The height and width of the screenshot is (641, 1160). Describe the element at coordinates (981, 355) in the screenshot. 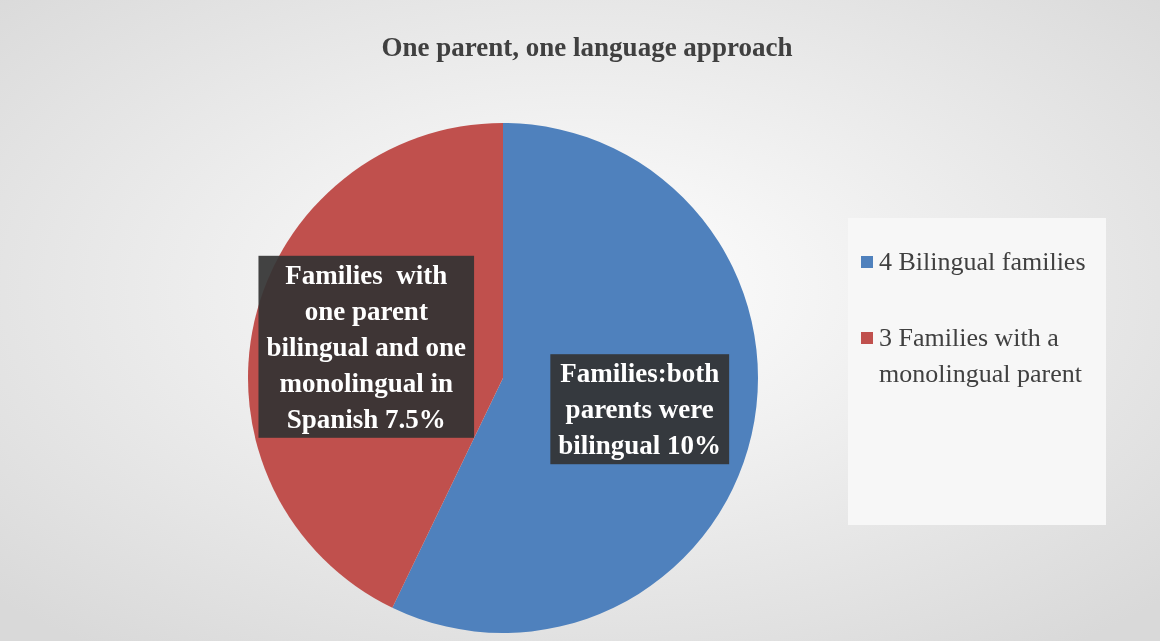

I see `legend-label: 3 Families with a monolingual parent` at that location.